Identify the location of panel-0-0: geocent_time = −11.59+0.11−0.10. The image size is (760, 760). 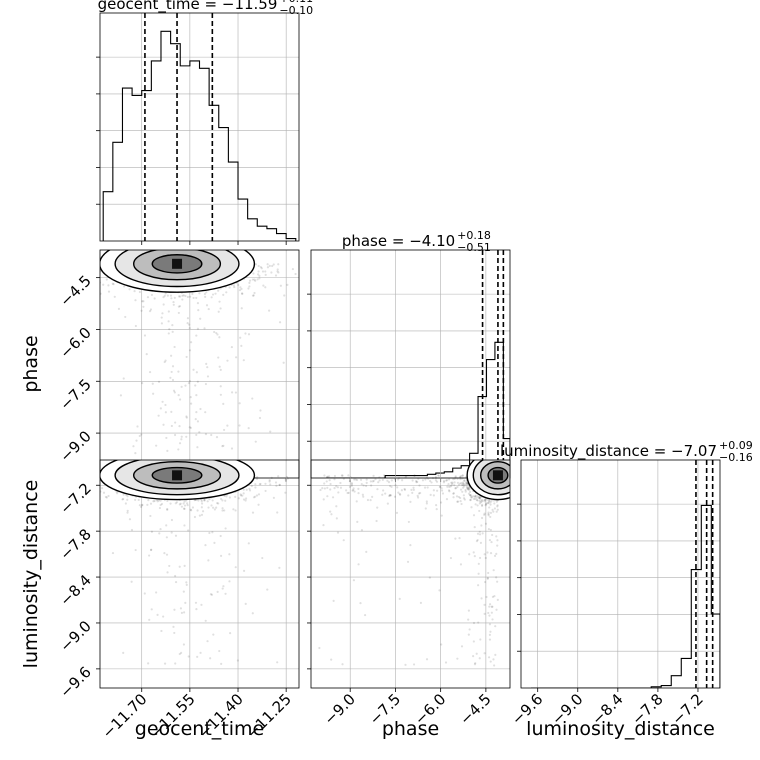
(204, 122).